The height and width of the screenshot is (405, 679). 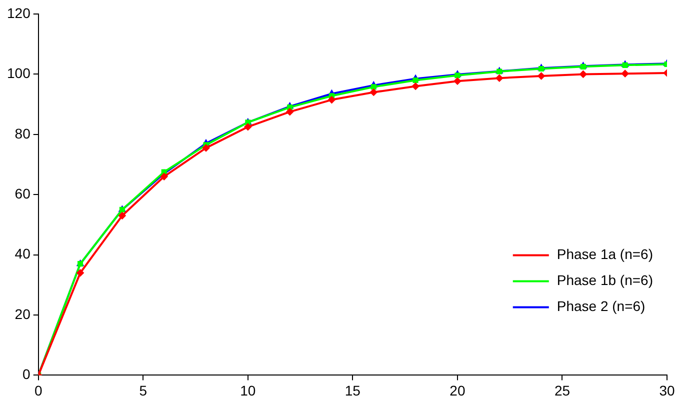 I want to click on x-tick-label: 10, so click(x=248, y=390).